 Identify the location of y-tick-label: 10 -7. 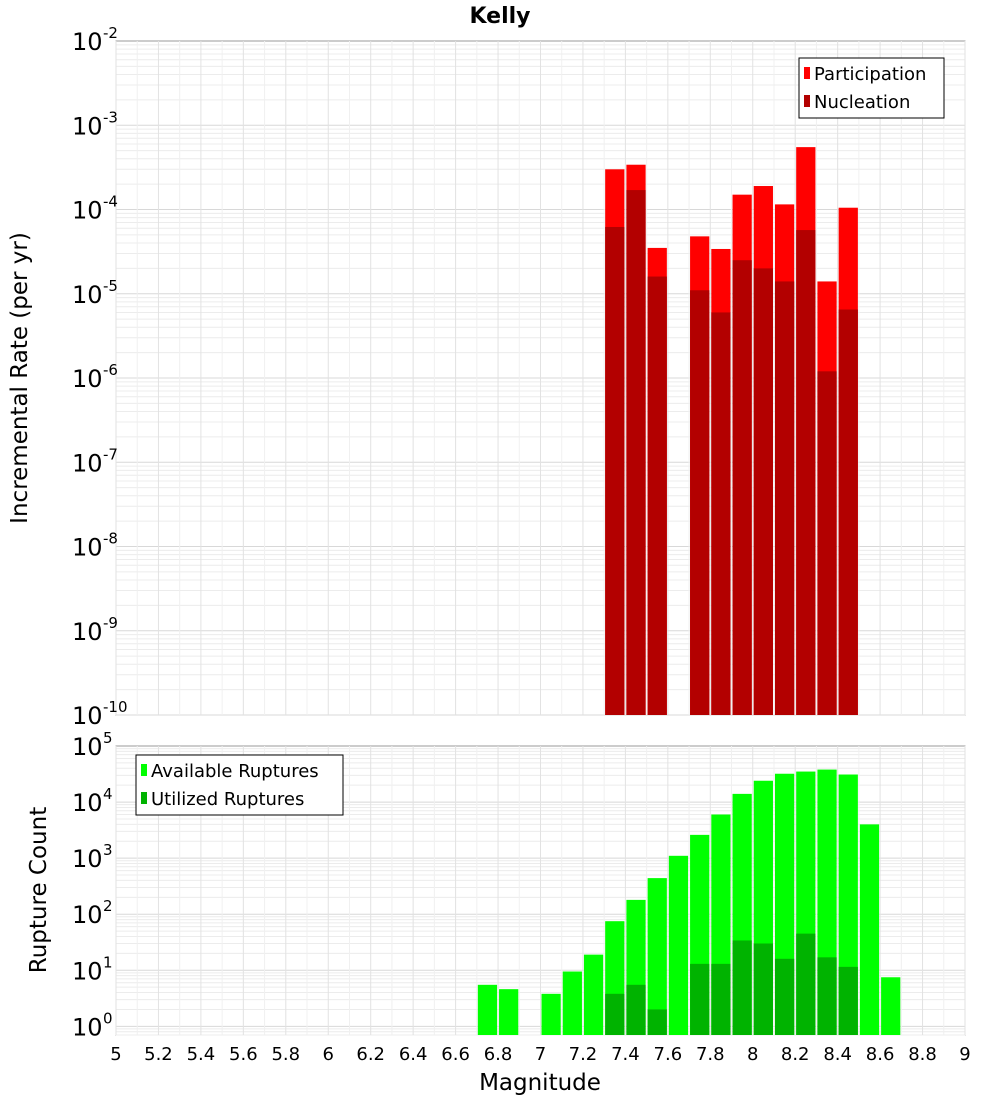
(95, 461).